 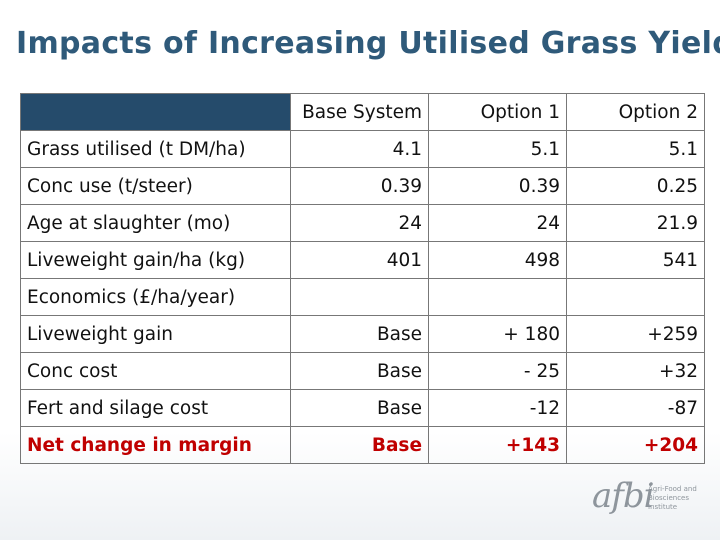 What do you see at coordinates (635, 334) in the screenshot?
I see `cell-value: +259` at bounding box center [635, 334].